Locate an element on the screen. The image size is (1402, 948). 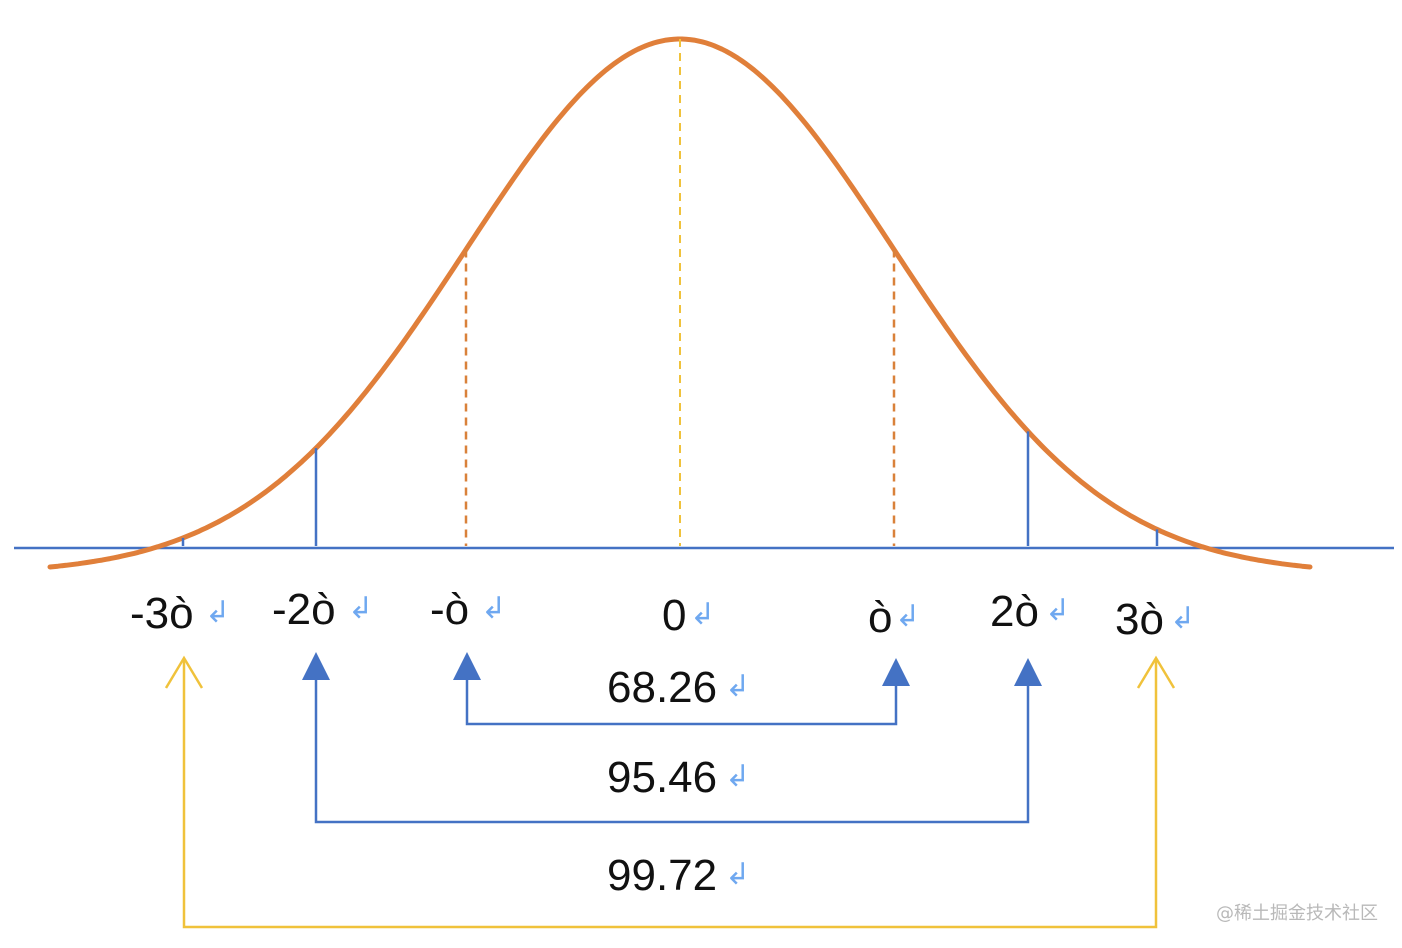
range-label-99: 99.72 is located at coordinates (662, 875).